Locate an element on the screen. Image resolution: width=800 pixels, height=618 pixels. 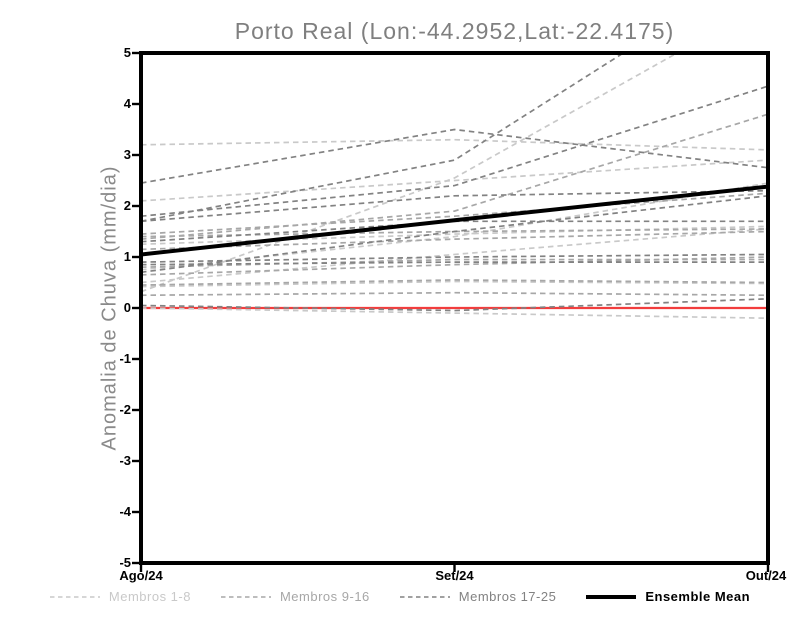
y-tick-label: 5 is located at coordinates (127, 52).